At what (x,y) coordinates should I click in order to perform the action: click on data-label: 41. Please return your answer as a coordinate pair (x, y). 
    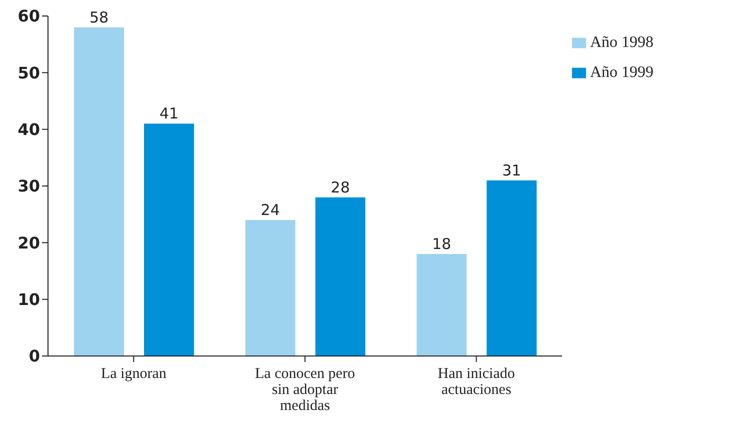
    Looking at the image, I should click on (169, 113).